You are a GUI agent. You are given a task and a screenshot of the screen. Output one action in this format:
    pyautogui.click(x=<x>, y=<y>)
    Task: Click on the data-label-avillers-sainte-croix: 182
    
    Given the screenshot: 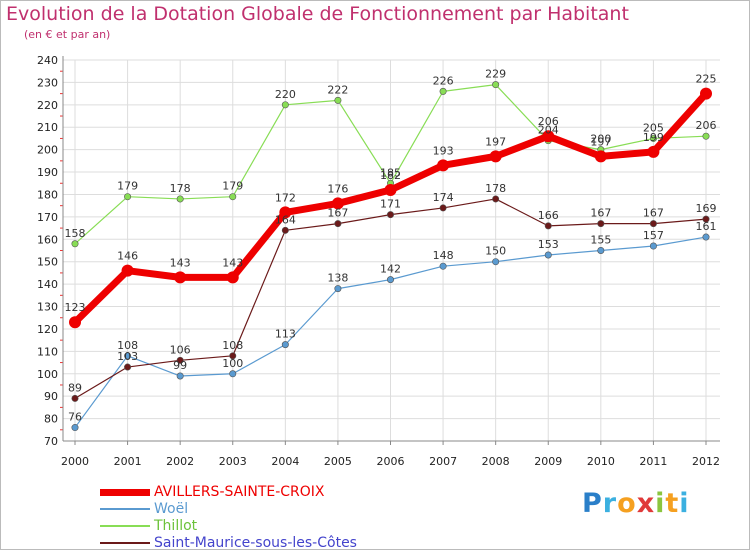 What is the action you would take?
    pyautogui.click(x=390, y=175)
    